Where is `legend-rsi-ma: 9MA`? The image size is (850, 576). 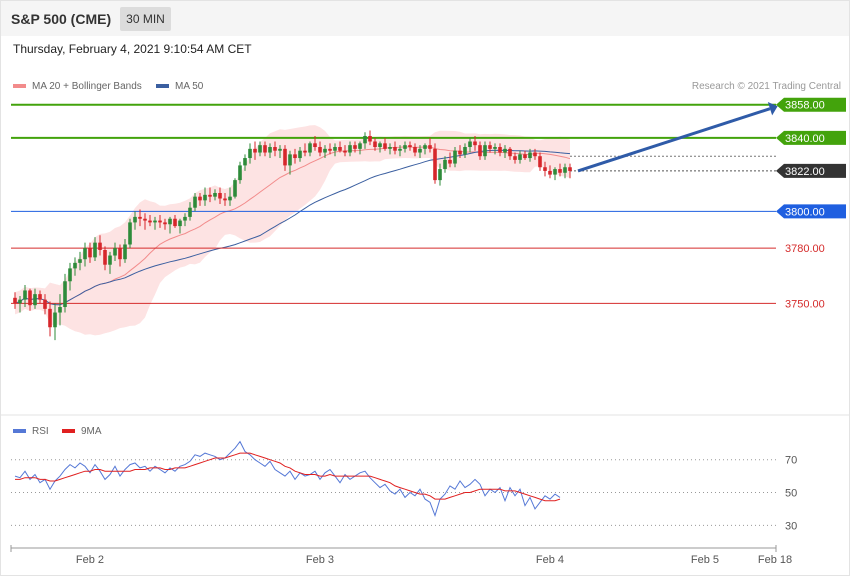
legend-rsi-ma: 9MA is located at coordinates (82, 431).